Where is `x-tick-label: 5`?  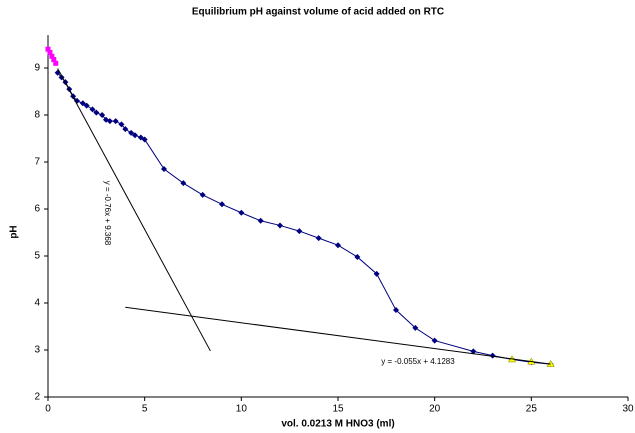
x-tick-label: 5 is located at coordinates (145, 409).